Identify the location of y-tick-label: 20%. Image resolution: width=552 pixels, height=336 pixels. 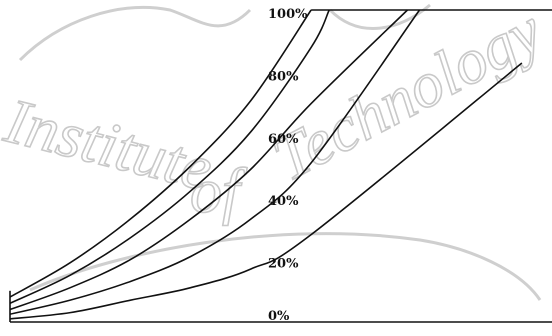
(283, 264).